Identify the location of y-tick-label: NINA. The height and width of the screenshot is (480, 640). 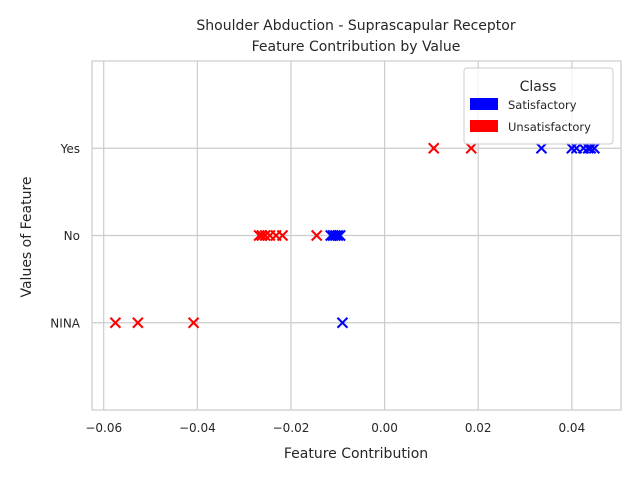
(65, 323).